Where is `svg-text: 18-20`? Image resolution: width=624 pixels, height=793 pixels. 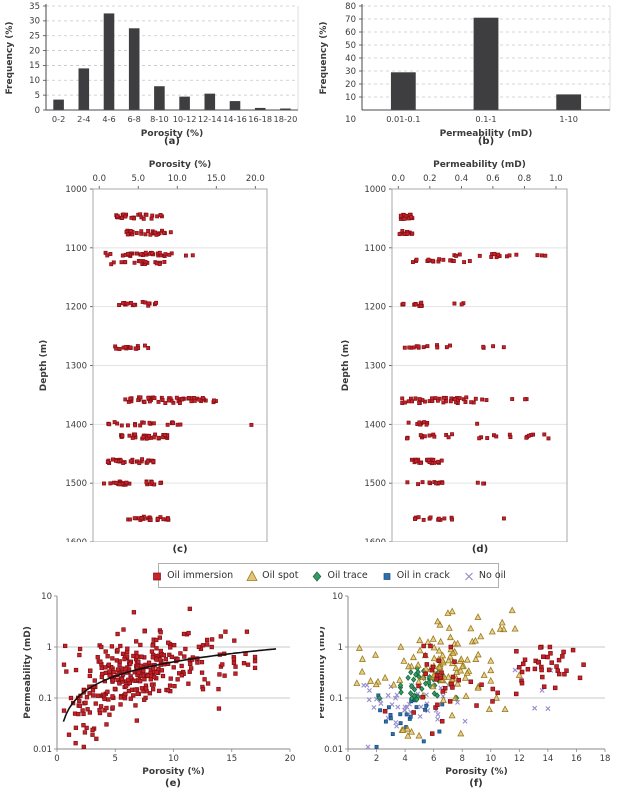 svg-text: 18-20 is located at coordinates (286, 119).